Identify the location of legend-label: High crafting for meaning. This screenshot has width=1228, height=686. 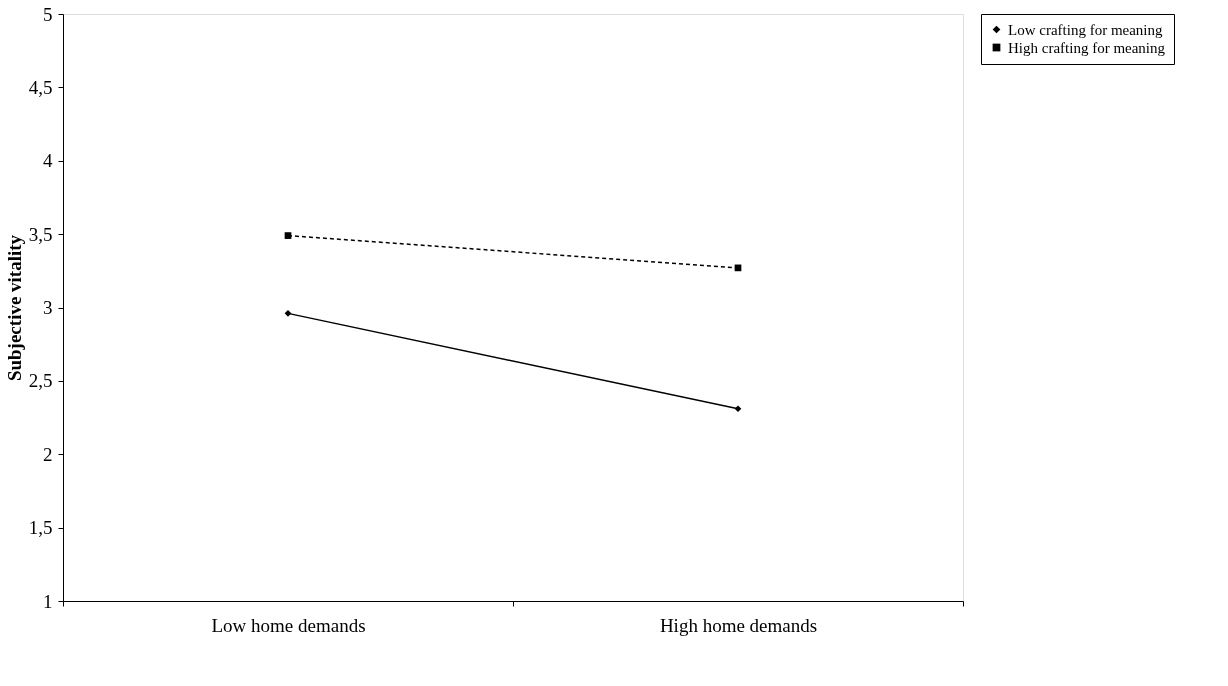
(1087, 47).